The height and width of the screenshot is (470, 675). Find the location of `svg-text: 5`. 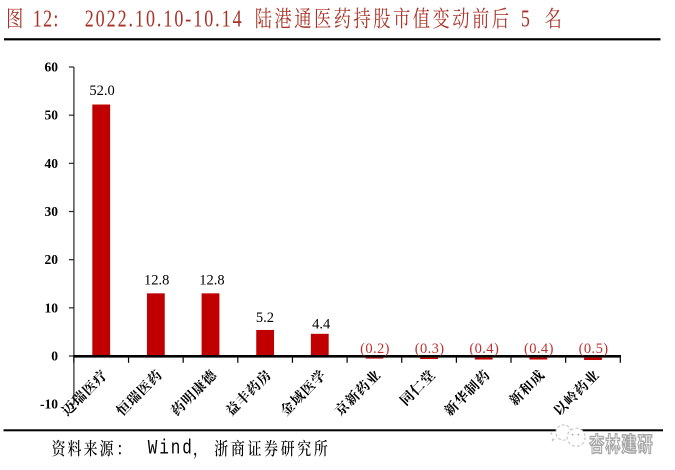

svg-text: 5 is located at coordinates (525, 18).